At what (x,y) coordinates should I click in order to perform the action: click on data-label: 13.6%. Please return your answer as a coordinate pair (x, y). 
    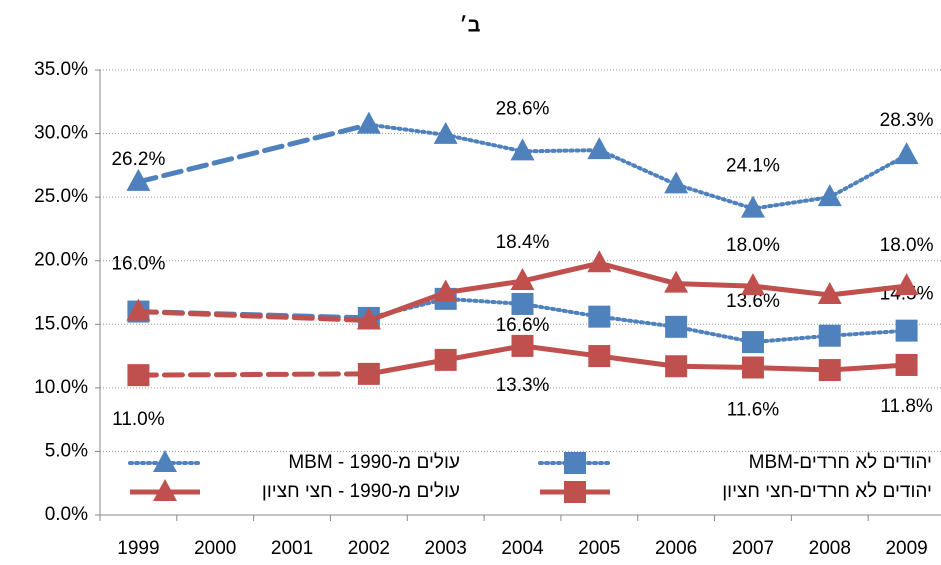
    Looking at the image, I should click on (753, 301).